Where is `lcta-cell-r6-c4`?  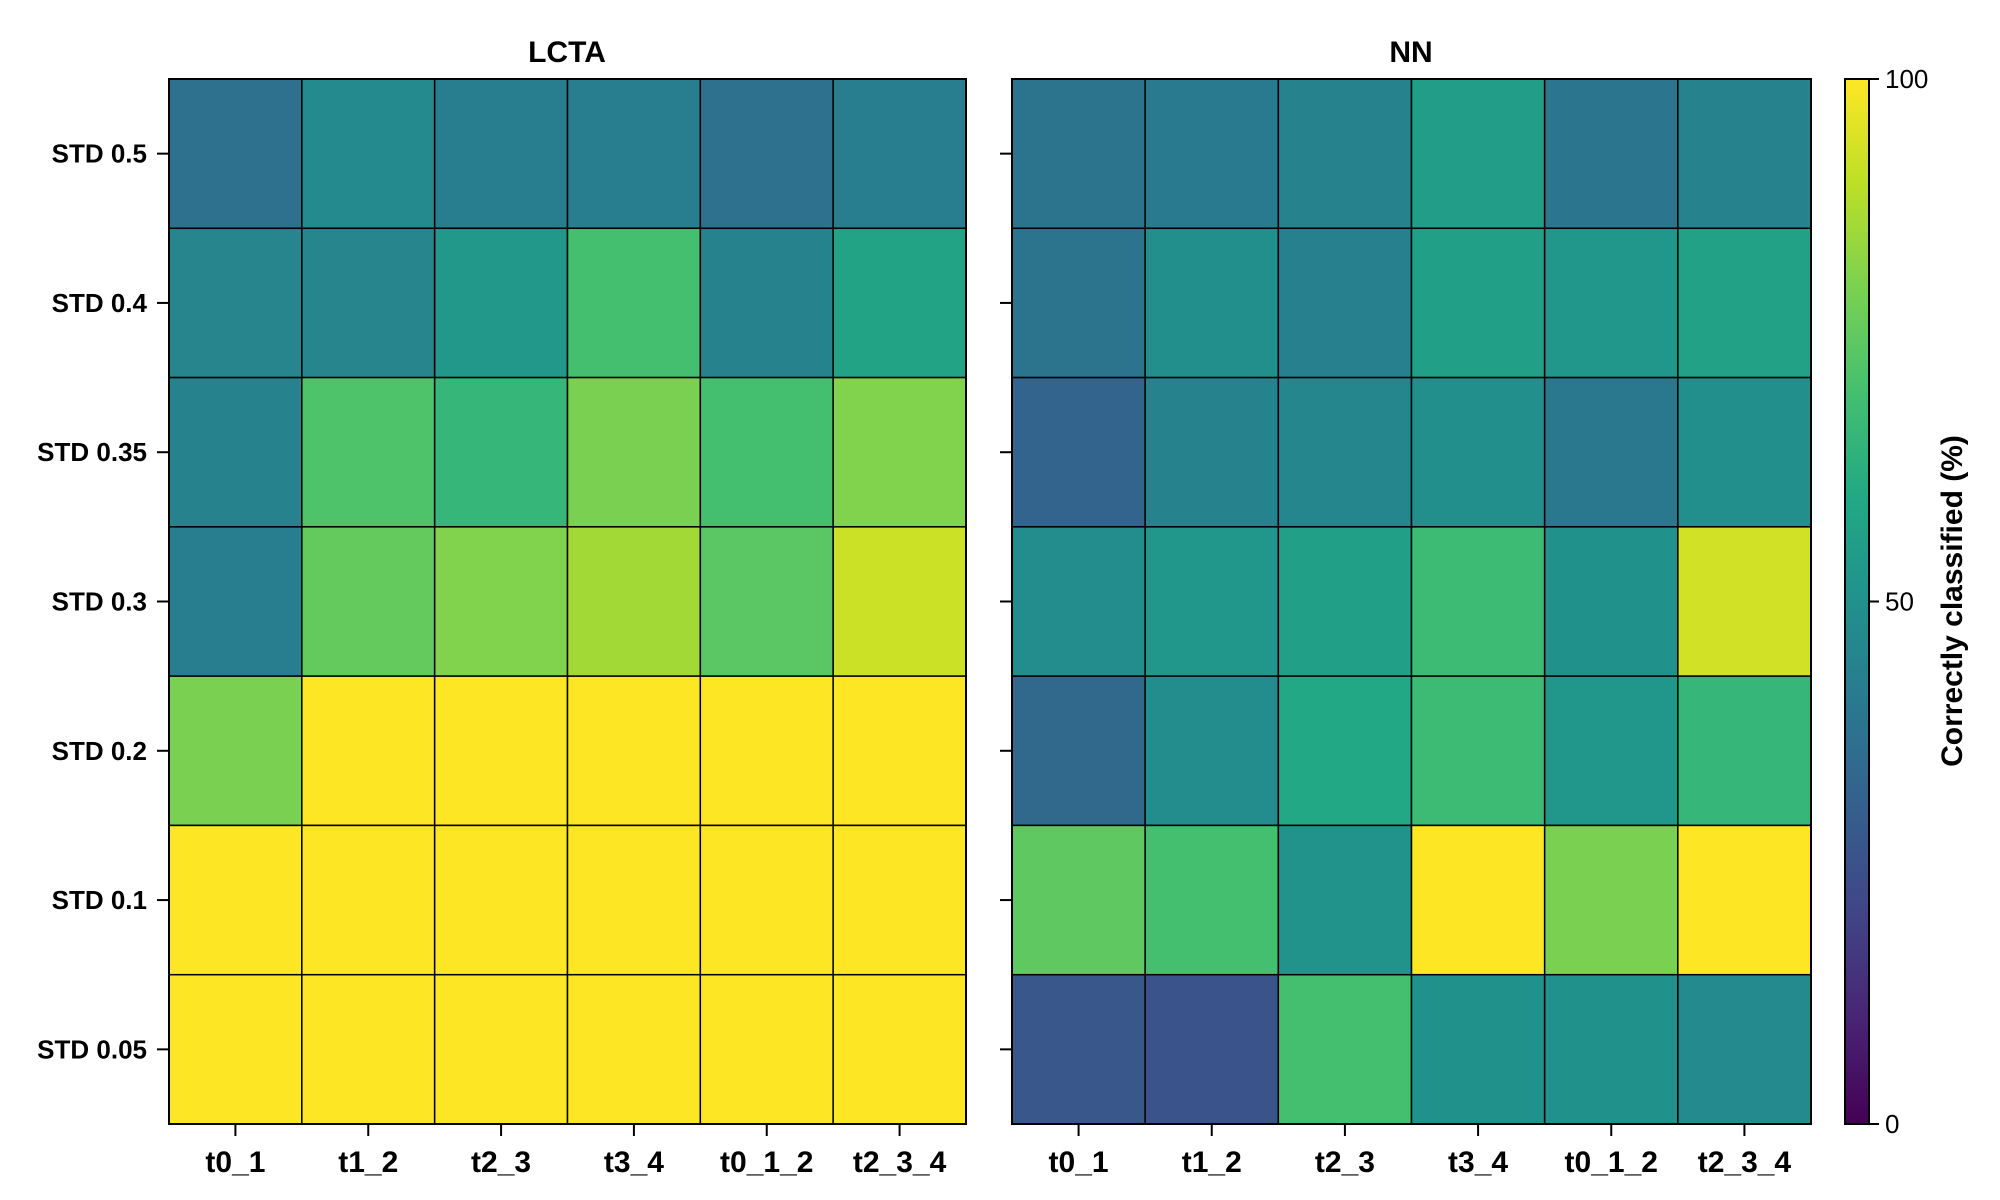
lcta-cell-r6-c4 is located at coordinates (766, 1049).